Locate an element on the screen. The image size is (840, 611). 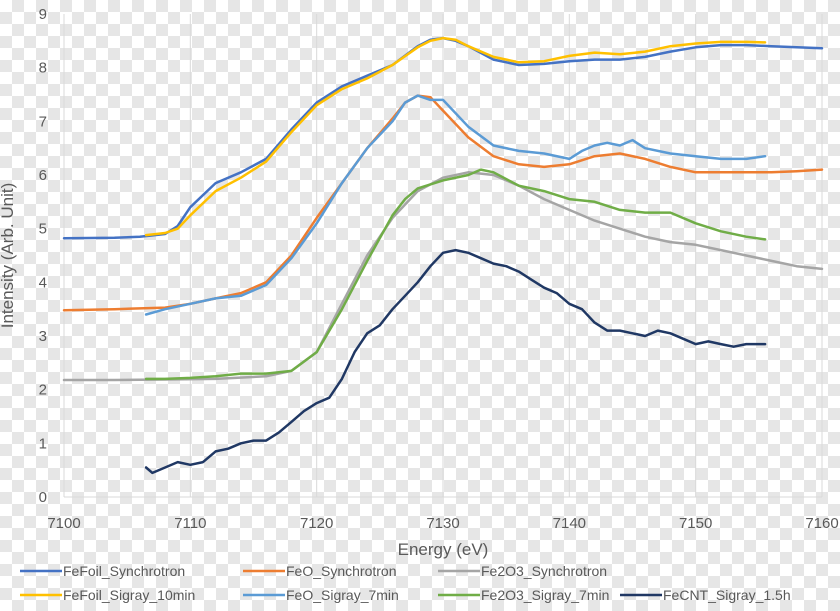
legend-label: Fe2O3_Sigray_7min is located at coordinates (545, 595).